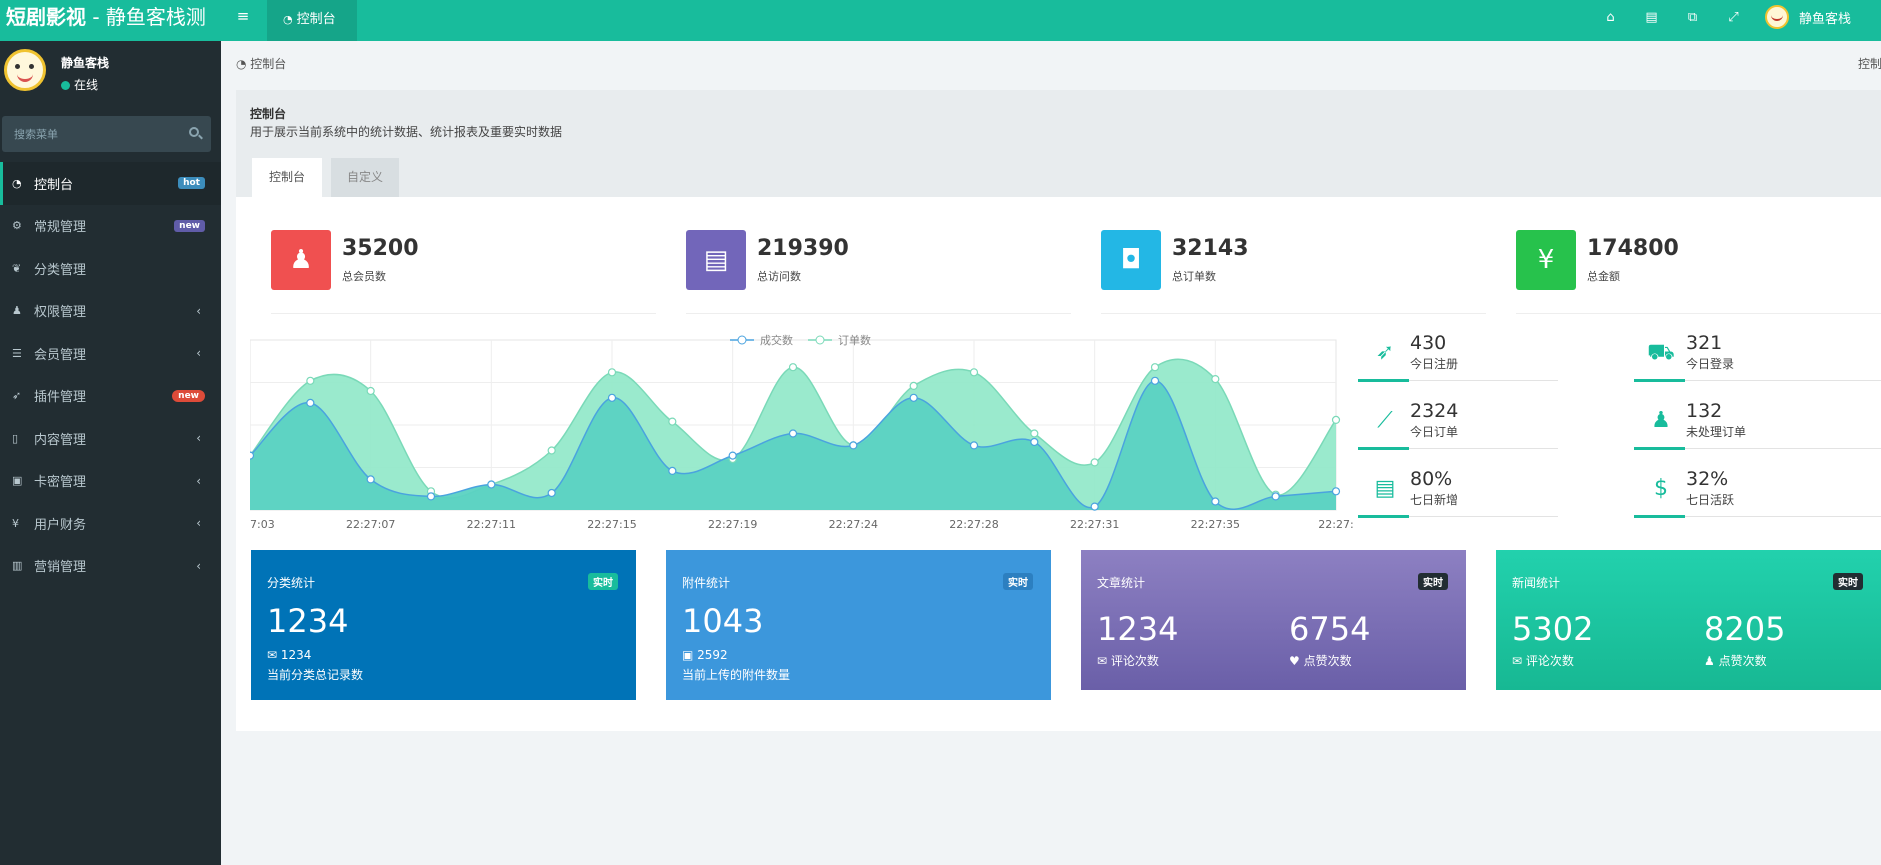 The width and height of the screenshot is (1881, 865). Describe the element at coordinates (1808, 17) in the screenshot. I see `top-user-menu: 静鱼客栈` at that location.